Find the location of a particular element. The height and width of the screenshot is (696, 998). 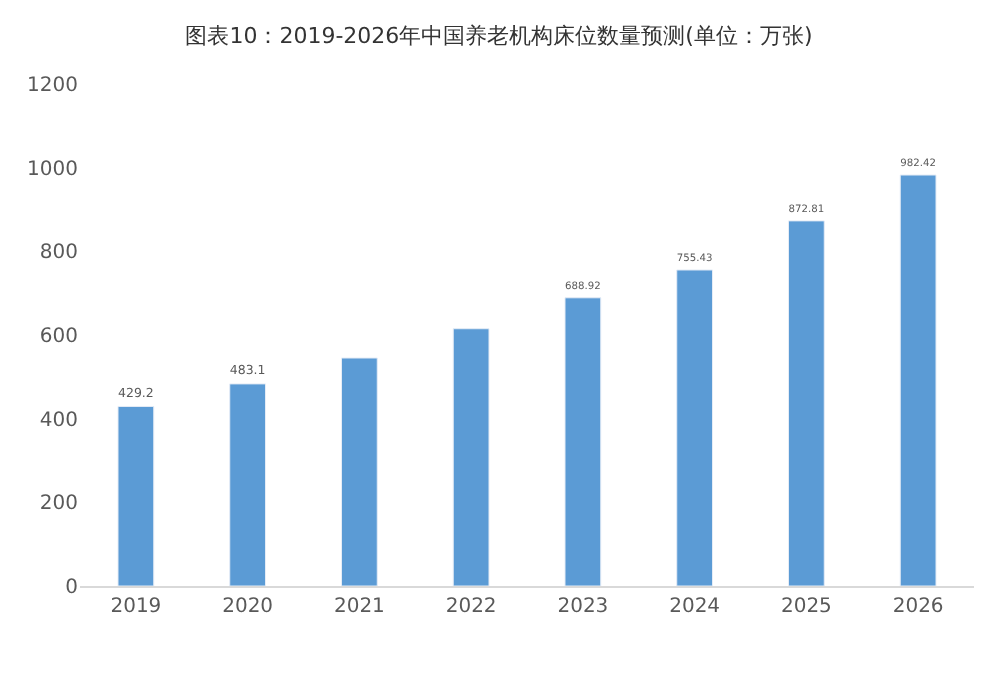

x-tick-label: 2023 is located at coordinates (583, 607).